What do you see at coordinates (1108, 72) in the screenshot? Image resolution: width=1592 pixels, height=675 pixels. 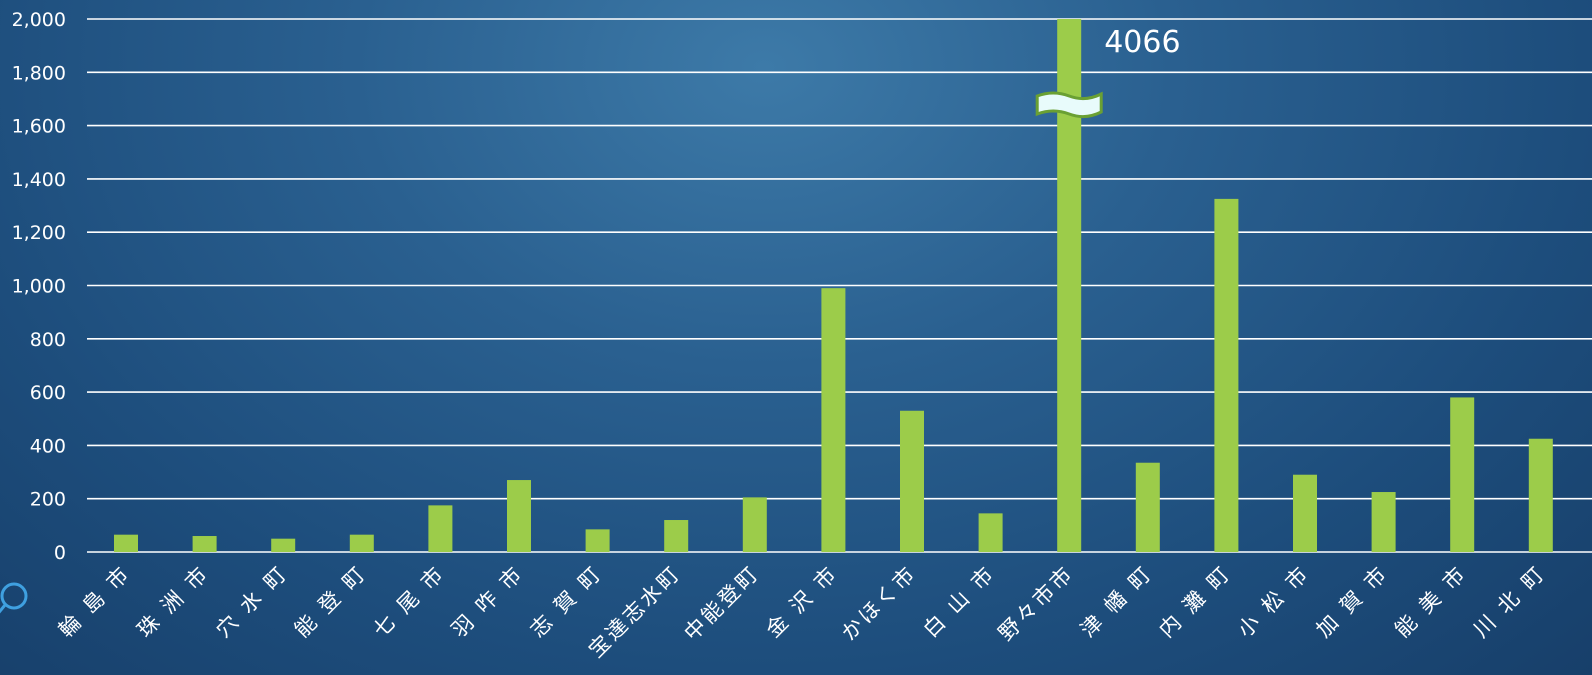 I see `annotations: 4066` at bounding box center [1108, 72].